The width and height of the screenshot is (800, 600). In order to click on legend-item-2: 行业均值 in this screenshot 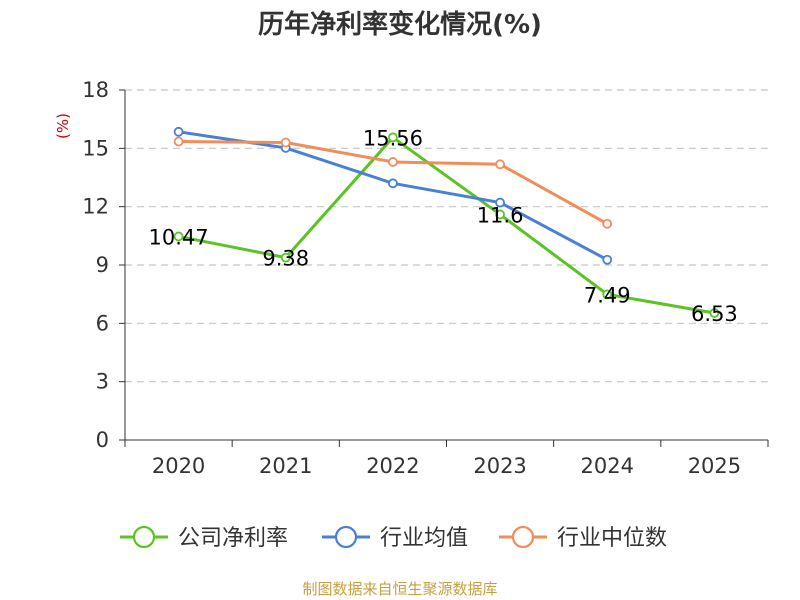, I will do `click(395, 538)`.